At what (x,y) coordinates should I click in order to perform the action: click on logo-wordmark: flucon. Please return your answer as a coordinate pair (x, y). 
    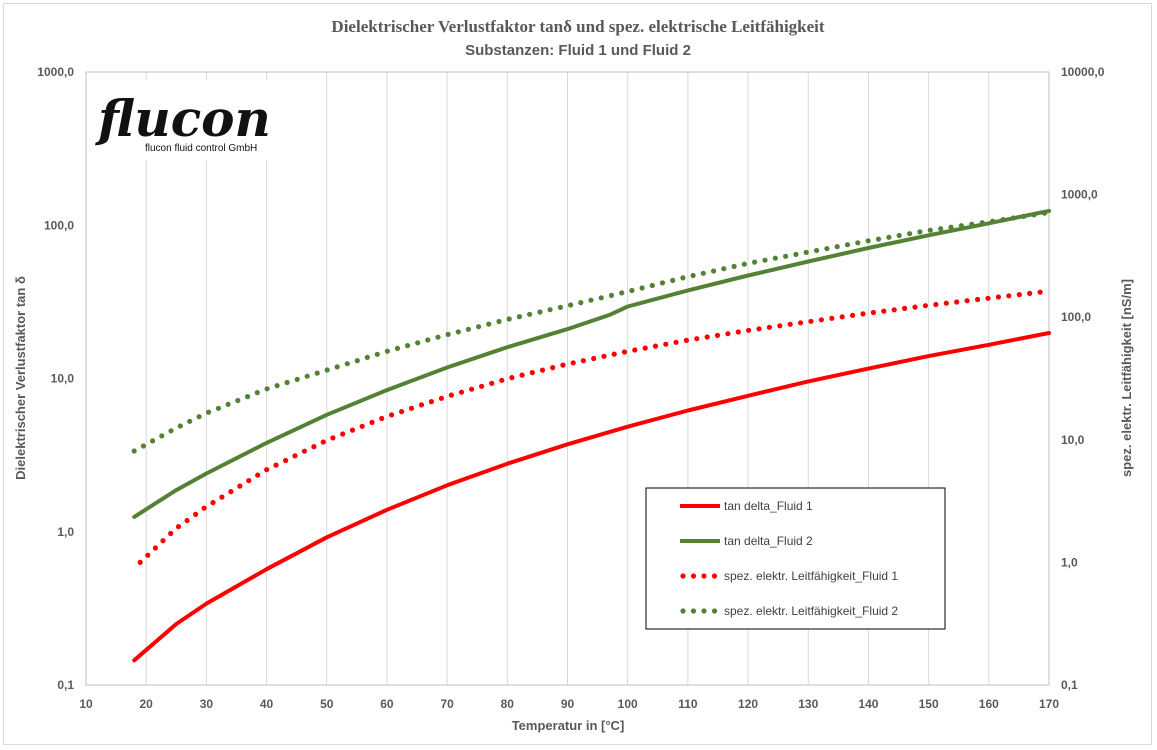
    Looking at the image, I should click on (183, 118).